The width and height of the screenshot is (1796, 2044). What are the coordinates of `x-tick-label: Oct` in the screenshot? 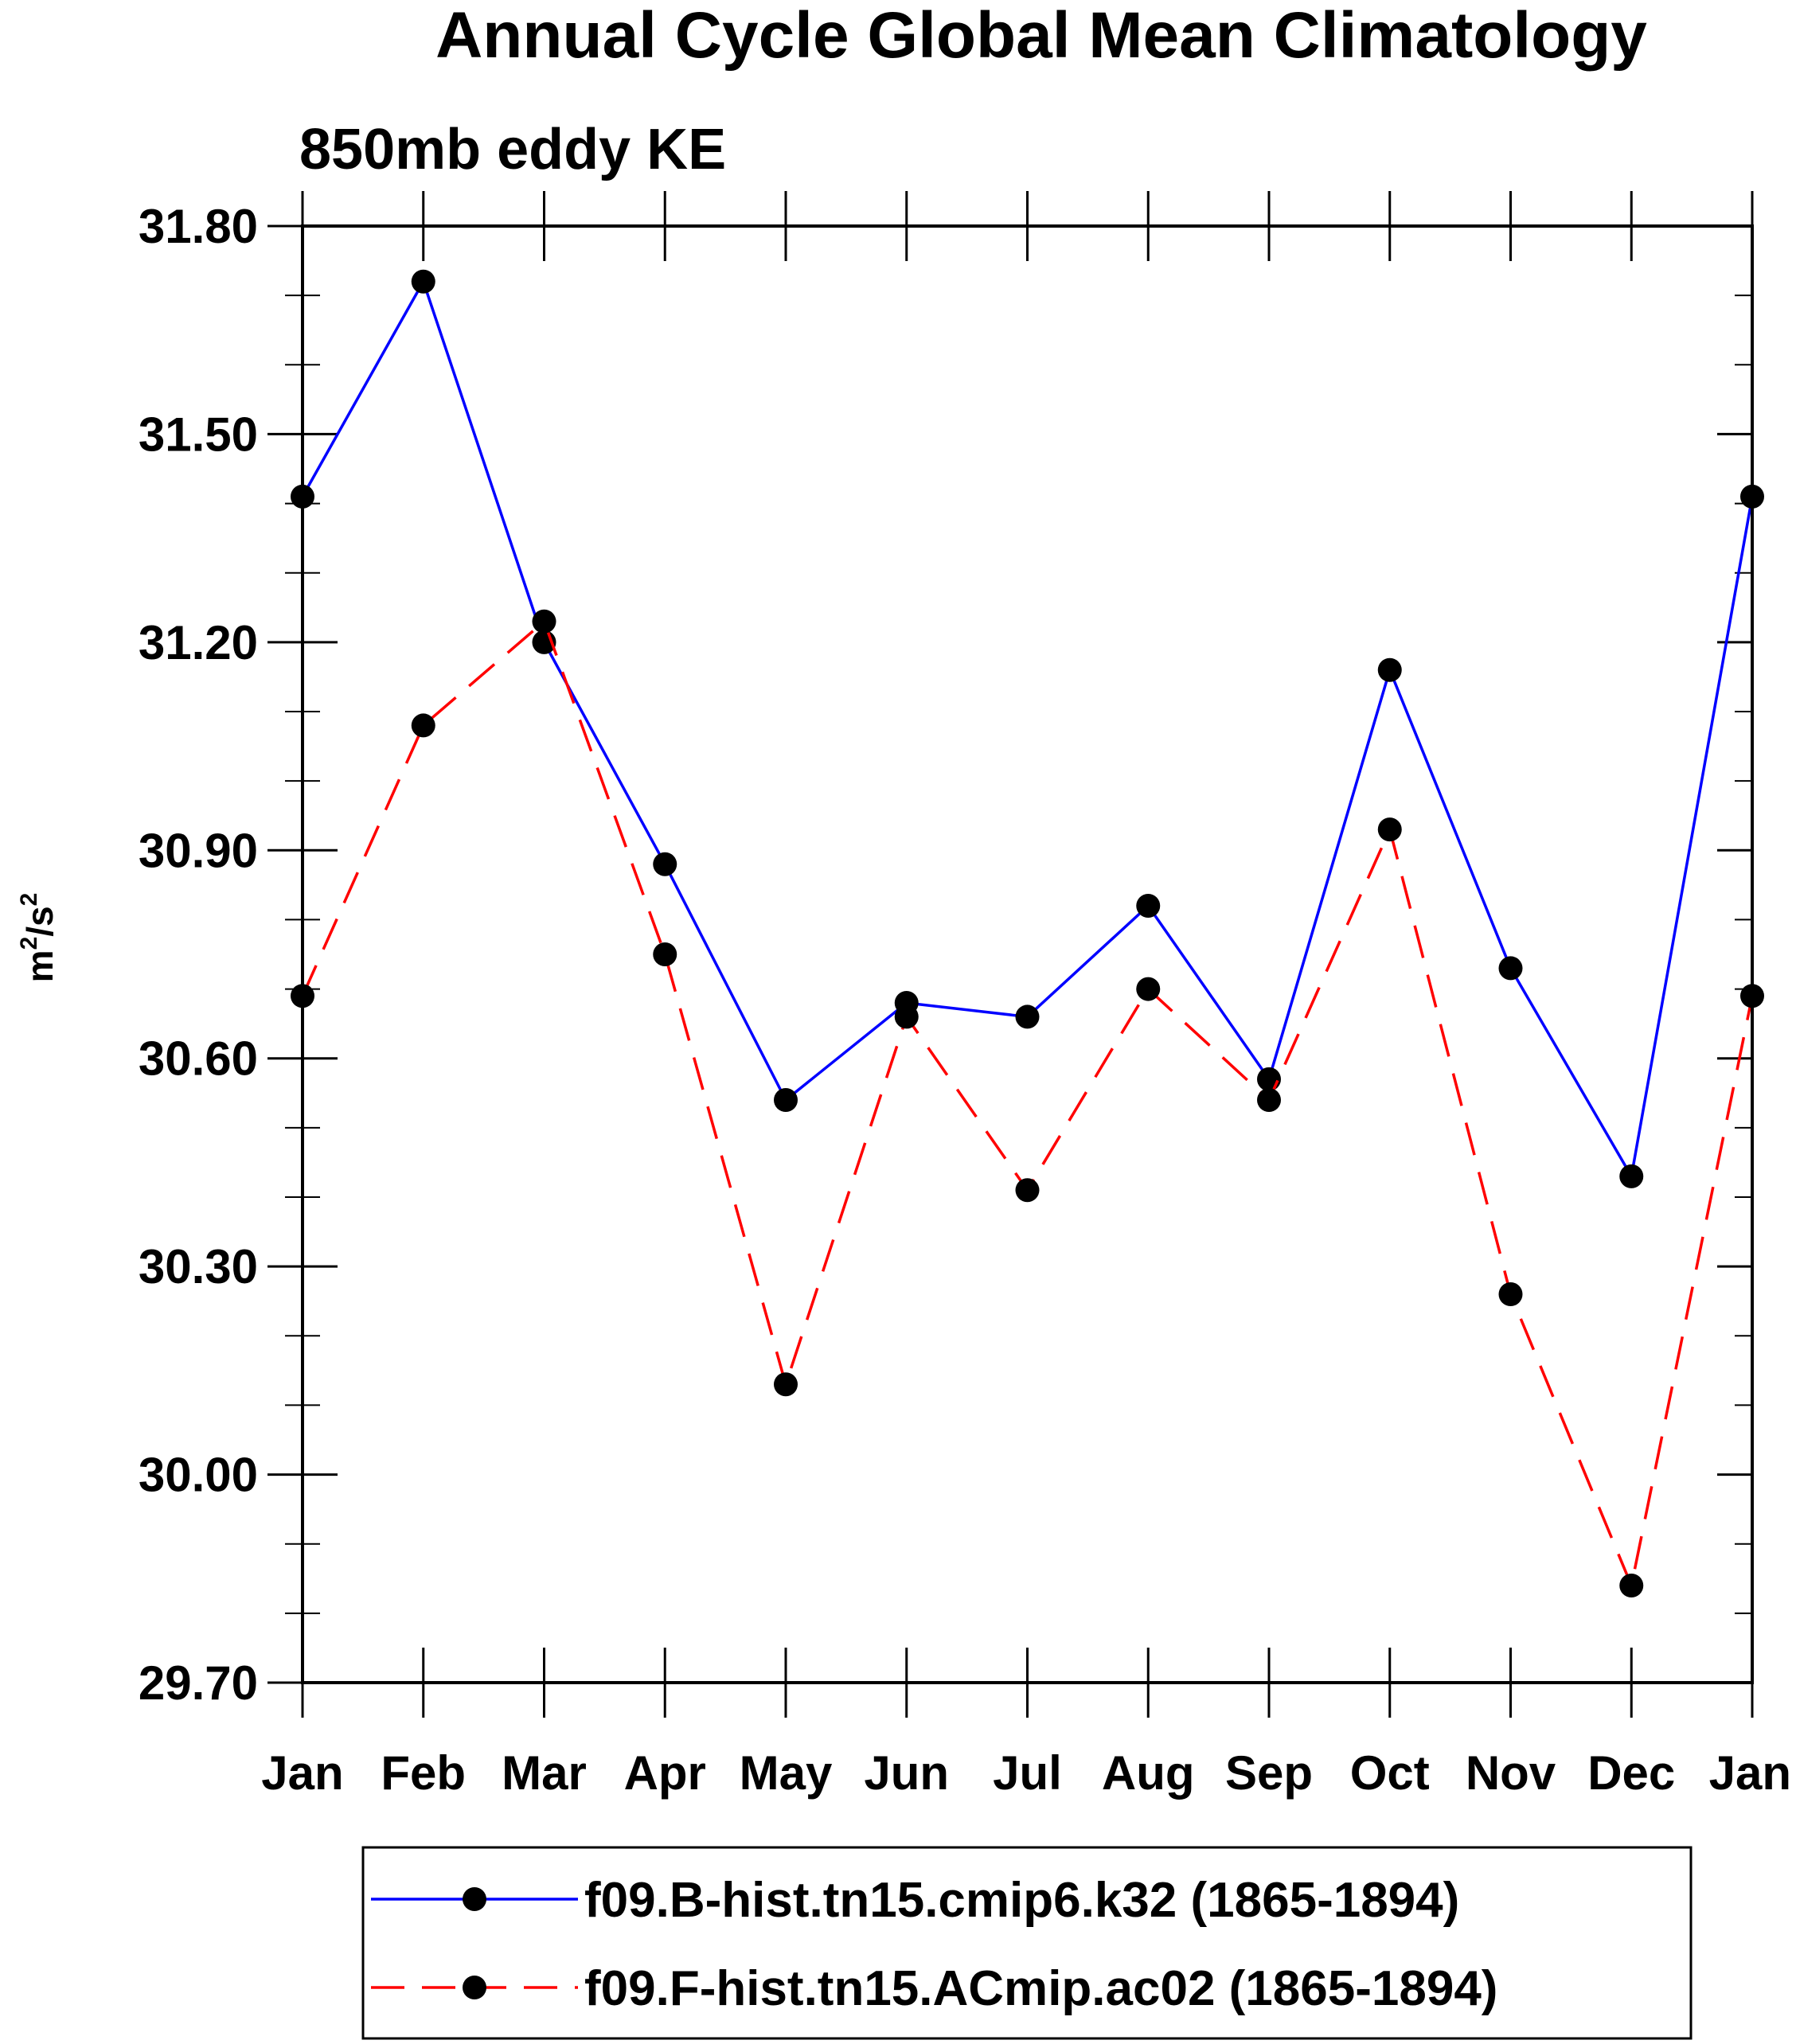 It's located at (1390, 1773).